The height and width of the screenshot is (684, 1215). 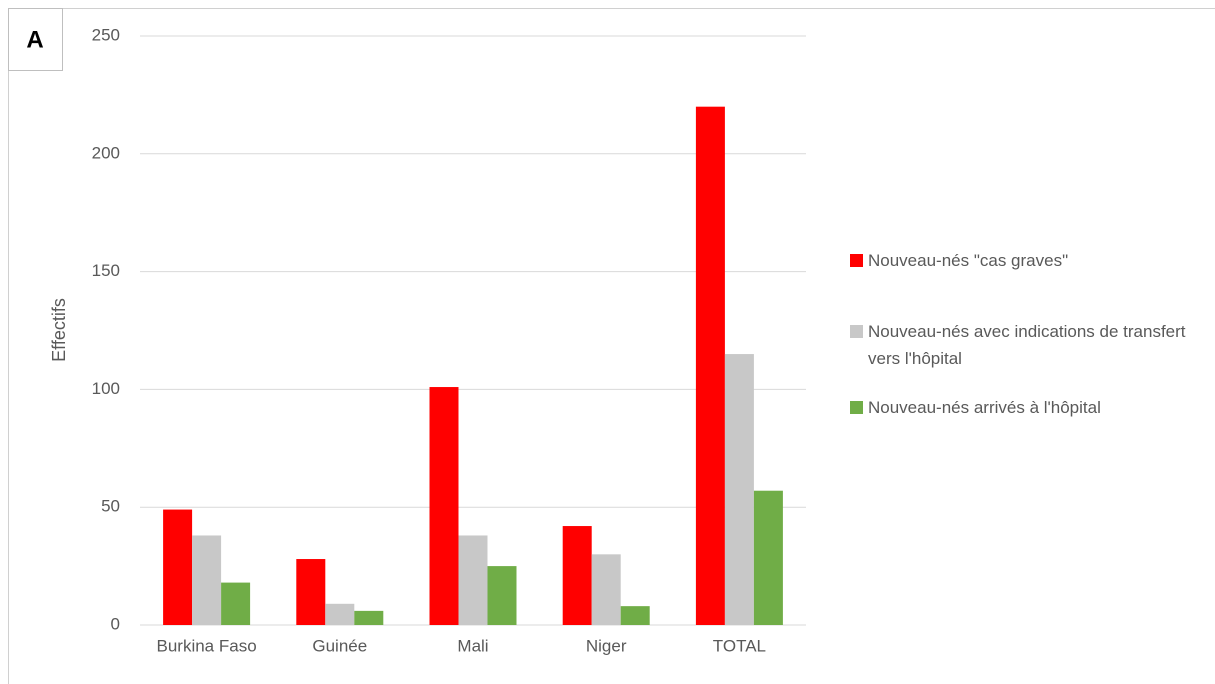 What do you see at coordinates (606, 645) in the screenshot?
I see `x-tick-label: Niger` at bounding box center [606, 645].